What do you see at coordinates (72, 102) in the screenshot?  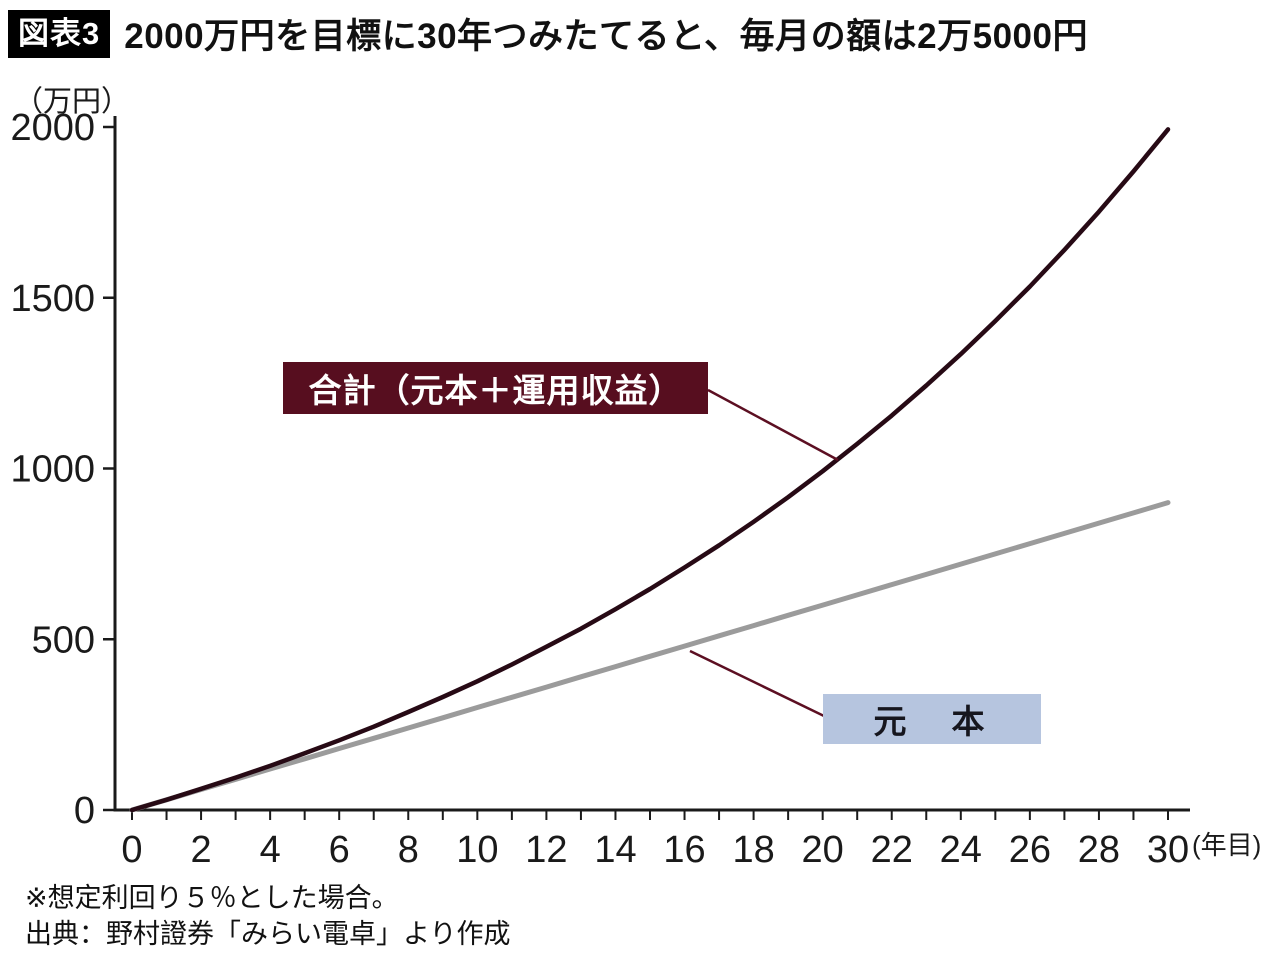 I see `y-axis-unit-label: （万円）` at bounding box center [72, 102].